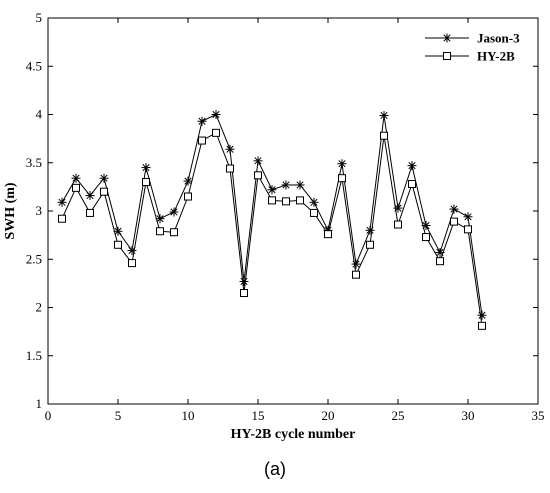 This screenshot has width=550, height=493. What do you see at coordinates (538, 415) in the screenshot?
I see `x-tick-label: 35` at bounding box center [538, 415].